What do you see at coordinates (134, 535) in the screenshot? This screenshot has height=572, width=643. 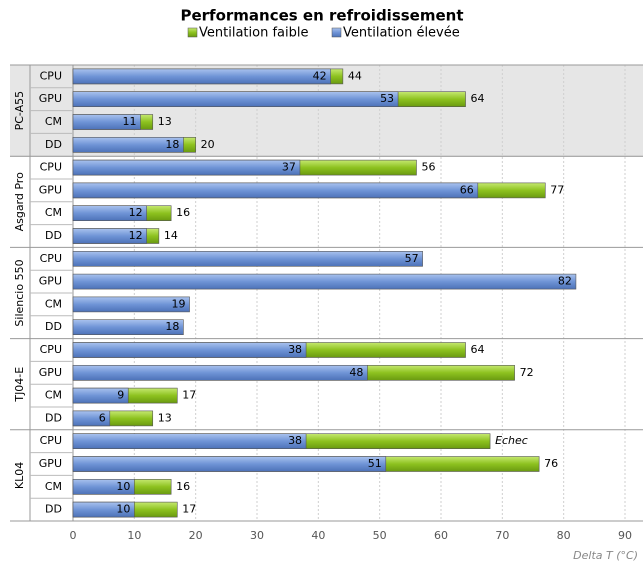 I see `x-tick-label: 10` at bounding box center [134, 535].